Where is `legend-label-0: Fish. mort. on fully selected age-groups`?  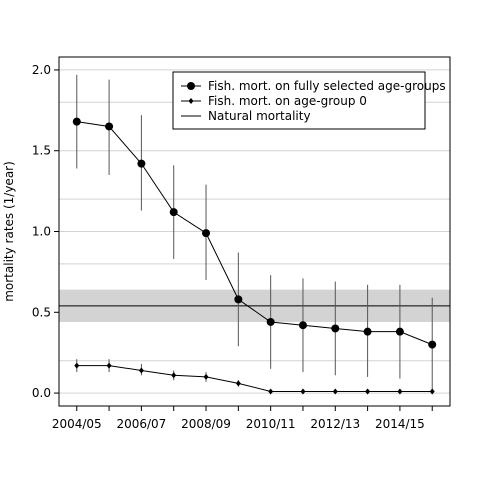 legend-label-0: Fish. mort. on fully selected age-groups is located at coordinates (327, 86).